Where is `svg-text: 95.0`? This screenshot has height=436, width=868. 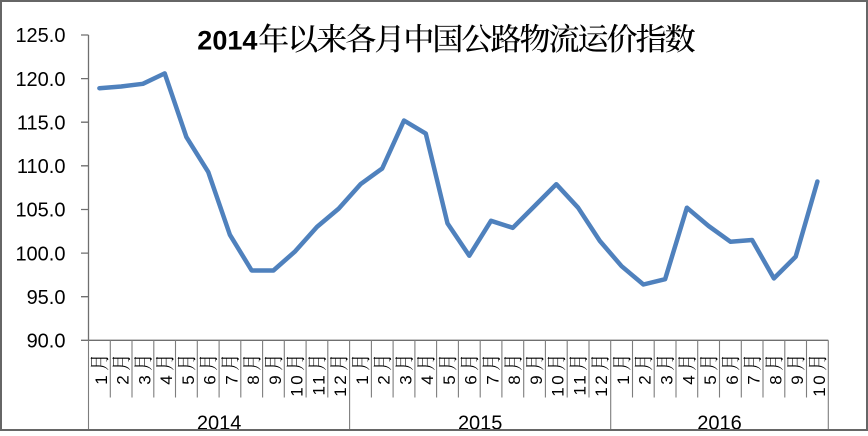 svg-text: 95.0 is located at coordinates (46, 298).